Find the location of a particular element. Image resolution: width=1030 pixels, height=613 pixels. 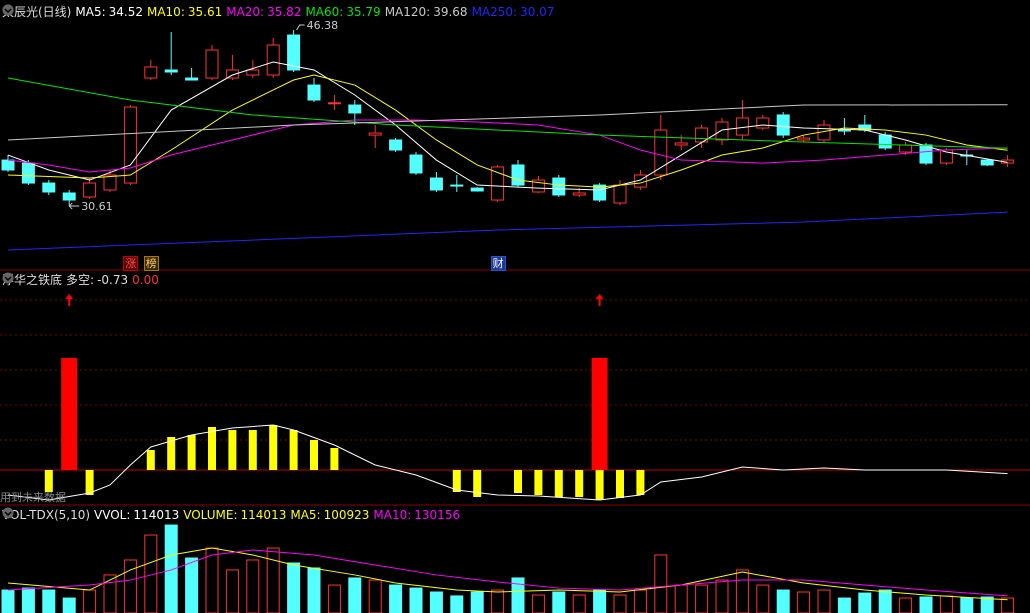

legend-name: MA10: is located at coordinates (392, 515).